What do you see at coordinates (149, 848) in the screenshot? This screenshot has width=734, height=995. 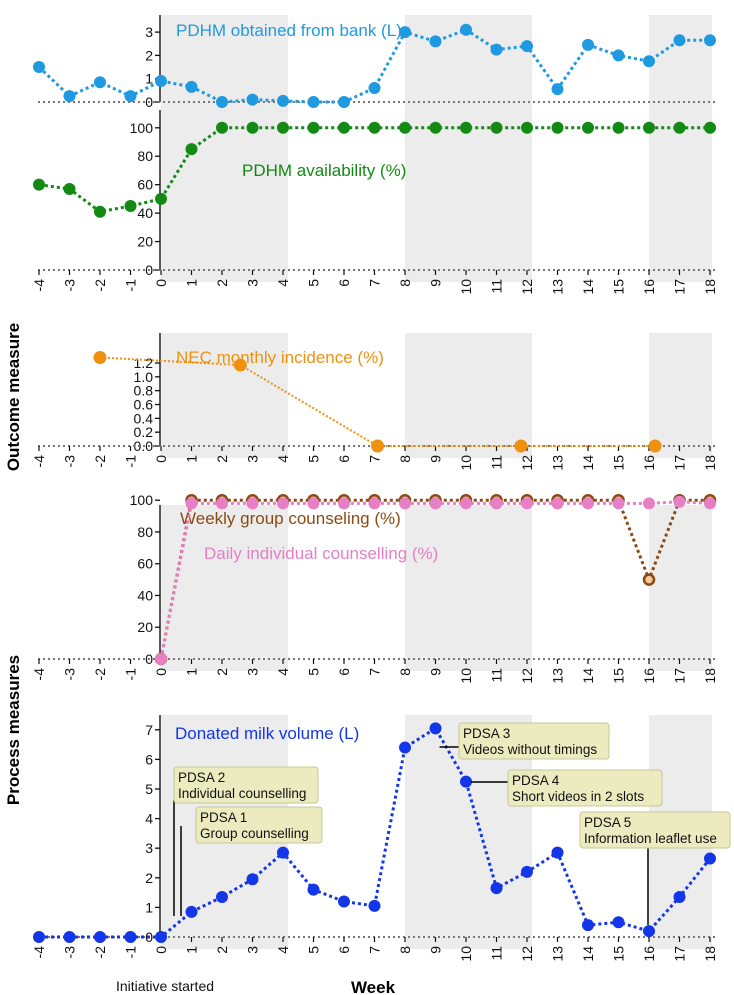 I see `donated-milk-y-tick-label: 3` at bounding box center [149, 848].